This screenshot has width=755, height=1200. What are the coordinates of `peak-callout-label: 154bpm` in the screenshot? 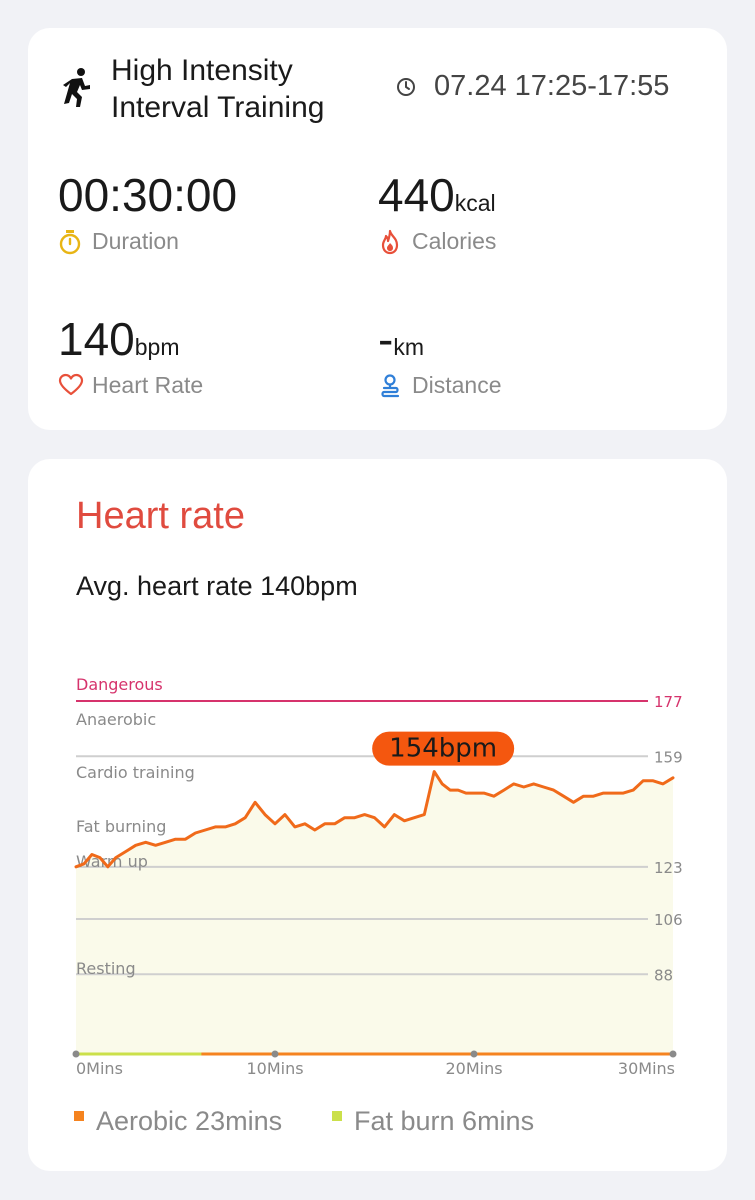 It's located at (443, 749).